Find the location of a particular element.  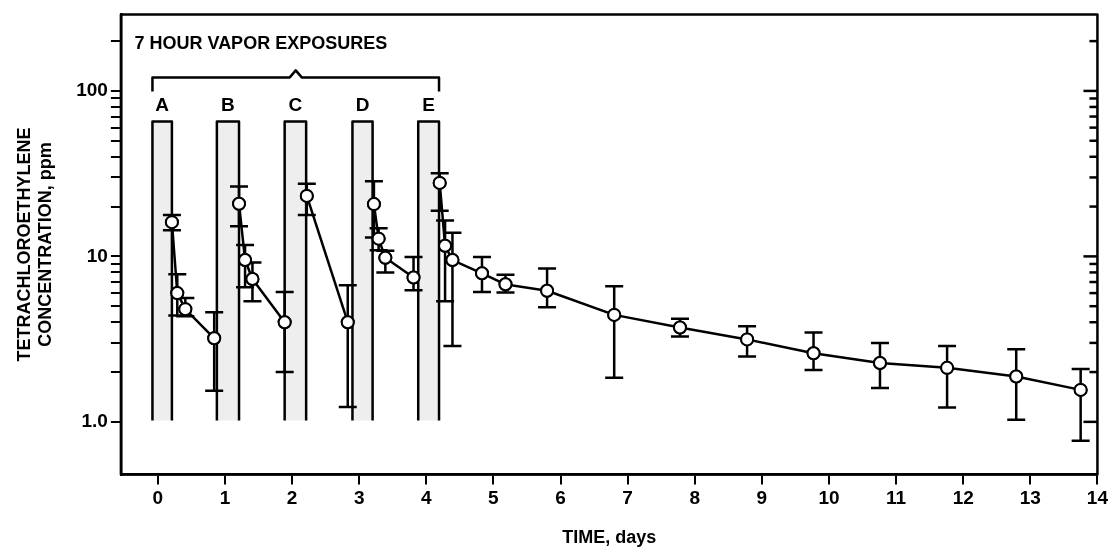

x-tick-label: 0 is located at coordinates (158, 498).